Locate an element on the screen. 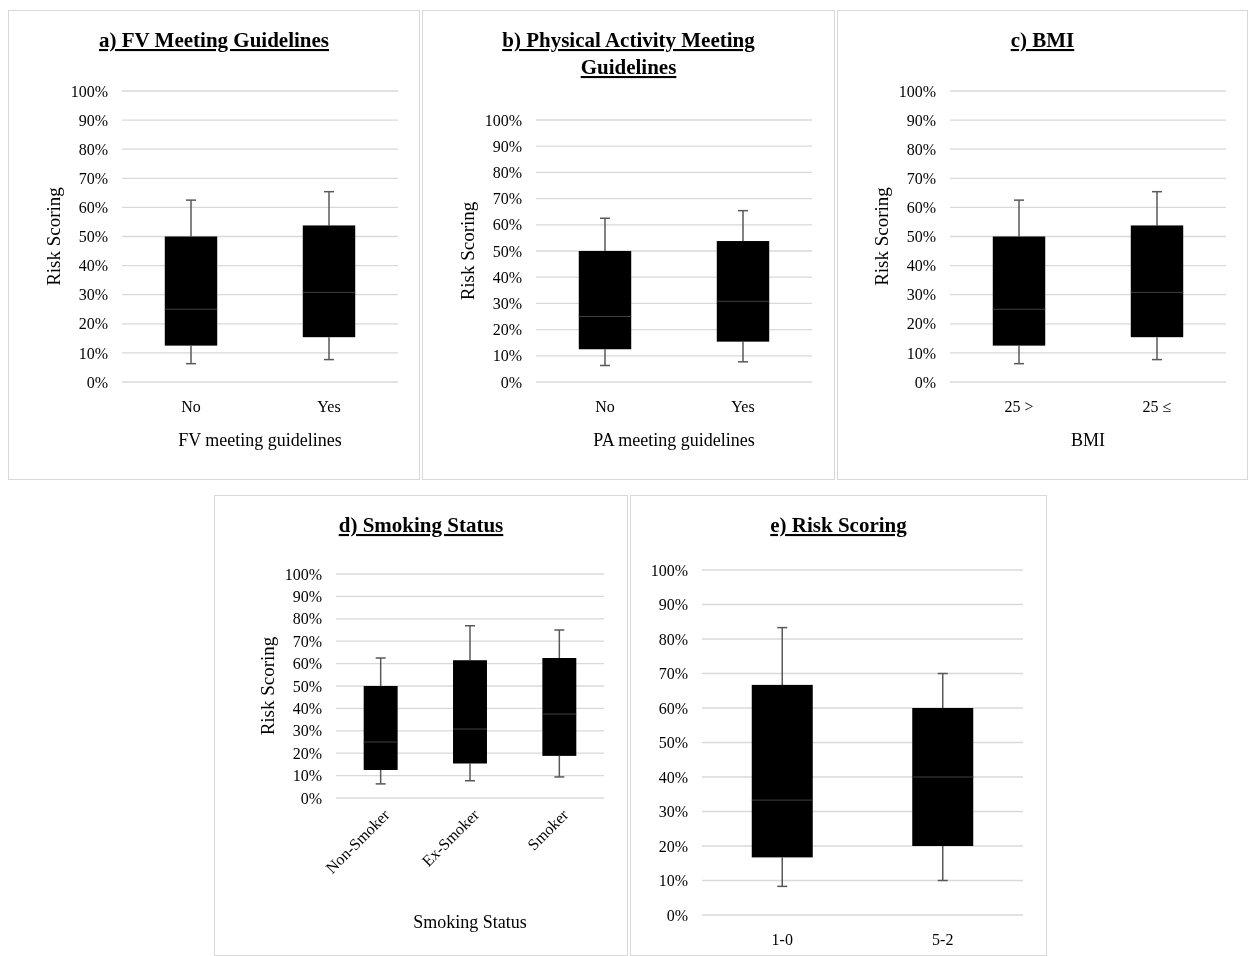 This screenshot has width=1248, height=956. x-tick-label: 5-2 is located at coordinates (943, 939).